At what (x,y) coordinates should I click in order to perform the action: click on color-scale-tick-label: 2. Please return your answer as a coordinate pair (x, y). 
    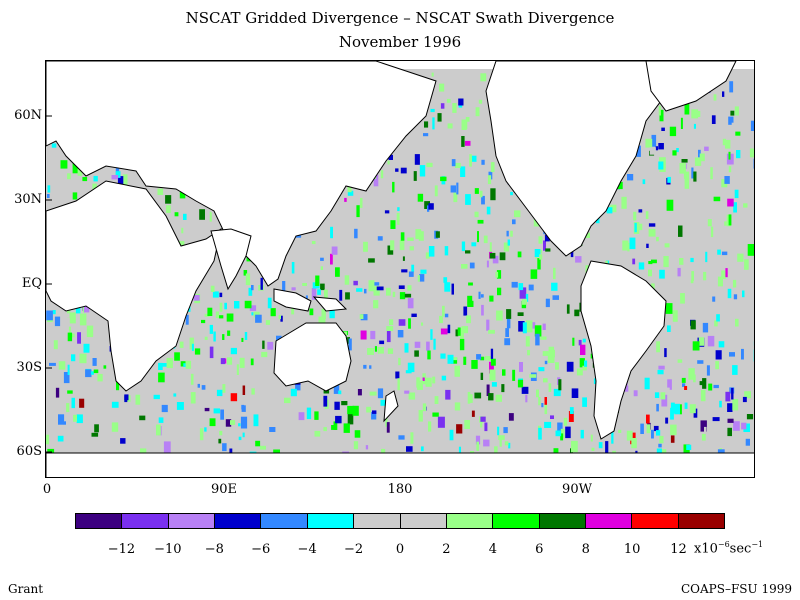
    Looking at the image, I should click on (446, 549).